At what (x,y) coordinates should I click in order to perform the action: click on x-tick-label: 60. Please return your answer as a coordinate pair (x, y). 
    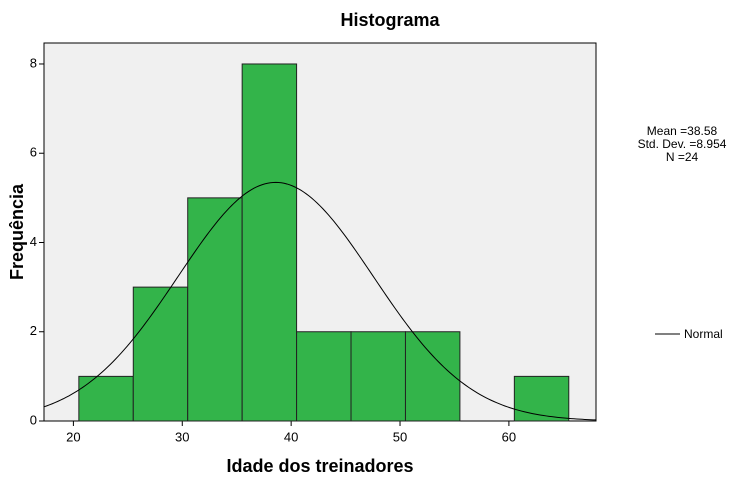
    Looking at the image, I should click on (509, 436).